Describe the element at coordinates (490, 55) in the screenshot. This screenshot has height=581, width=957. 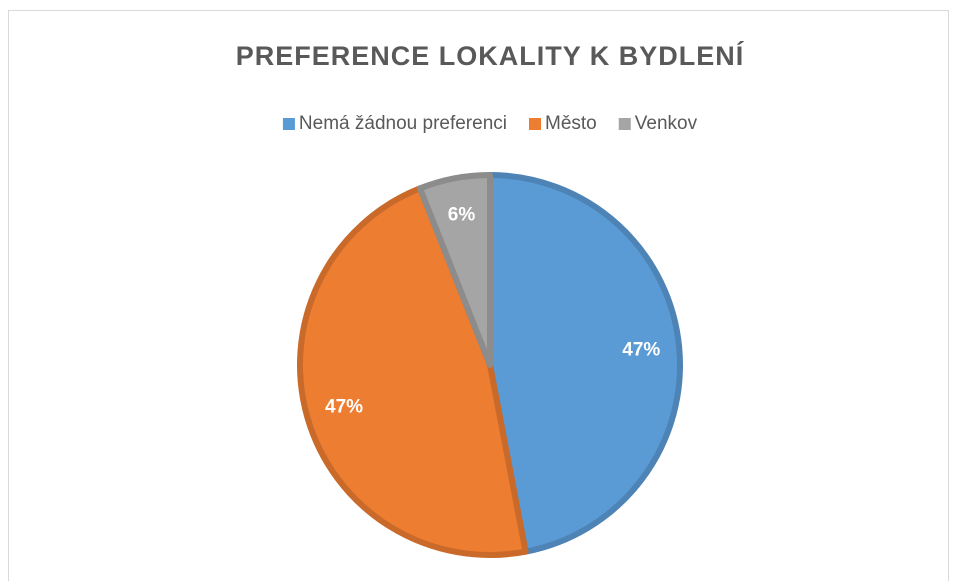
I see `chart-title: PREFERENCE LOKALITY K BYDLENÍ` at that location.